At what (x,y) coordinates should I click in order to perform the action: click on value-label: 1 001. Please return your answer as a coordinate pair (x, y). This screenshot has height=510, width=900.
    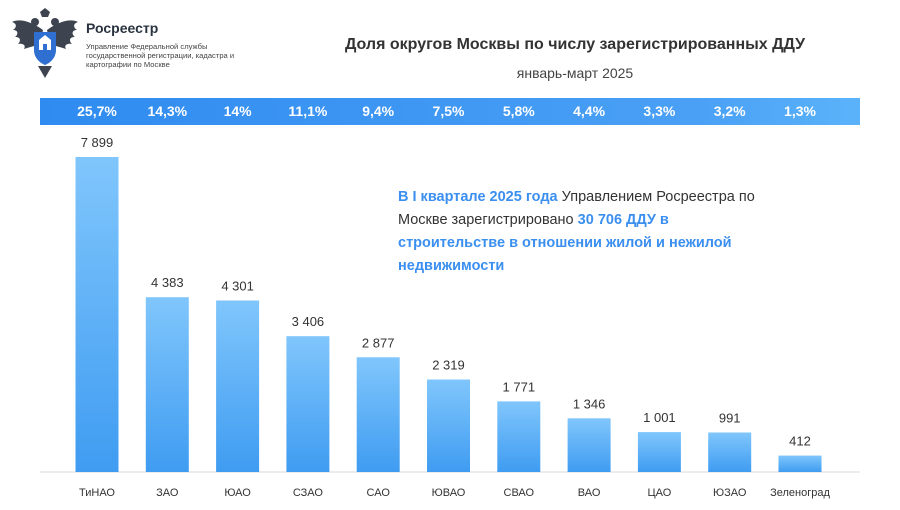
    Looking at the image, I should click on (659, 417).